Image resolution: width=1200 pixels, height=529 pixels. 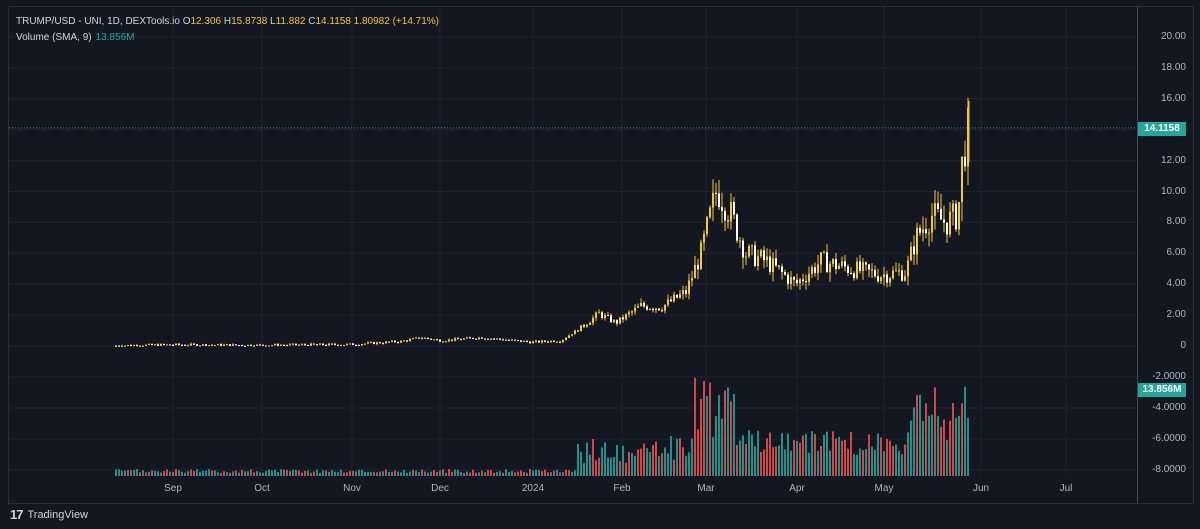 What do you see at coordinates (46, 21) in the screenshot?
I see `symbol-name: TRUMP/USD` at bounding box center [46, 21].